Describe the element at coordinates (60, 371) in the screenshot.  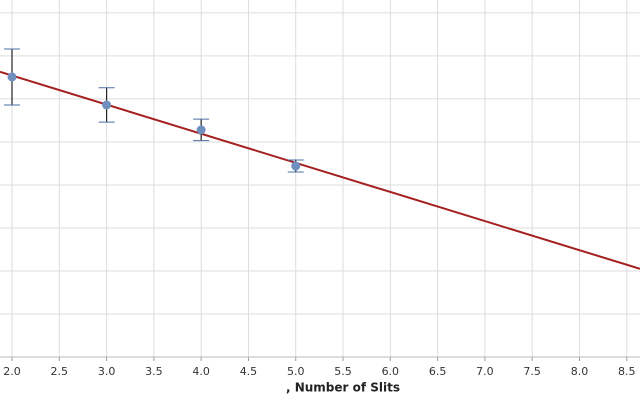
I see `x-tick-label: 2.5` at that location.